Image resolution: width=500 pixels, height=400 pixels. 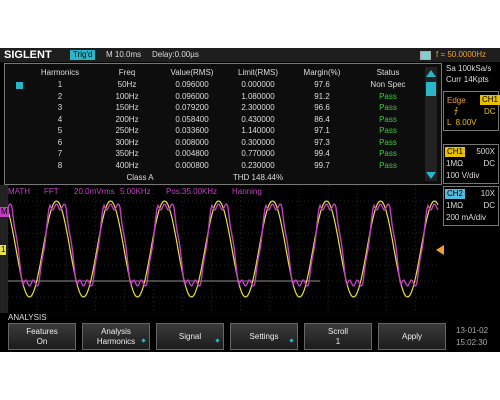 What do you see at coordinates (322, 142) in the screenshot?
I see `margin: 97.3` at bounding box center [322, 142].